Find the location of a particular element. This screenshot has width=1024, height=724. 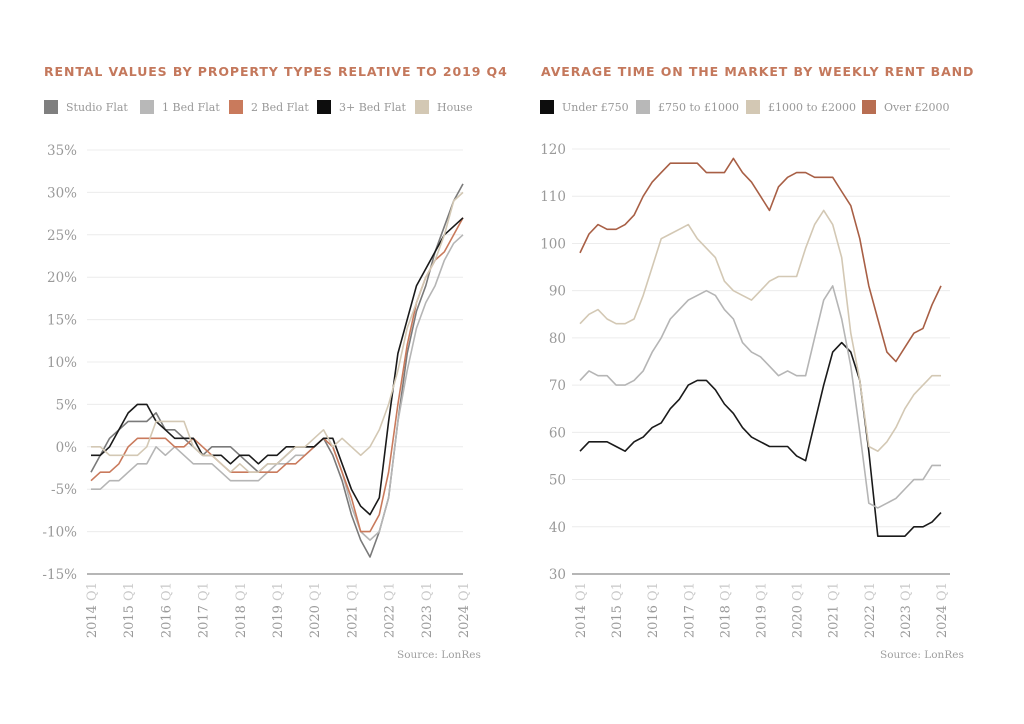

legend-item-house: House is located at coordinates (443, 107).